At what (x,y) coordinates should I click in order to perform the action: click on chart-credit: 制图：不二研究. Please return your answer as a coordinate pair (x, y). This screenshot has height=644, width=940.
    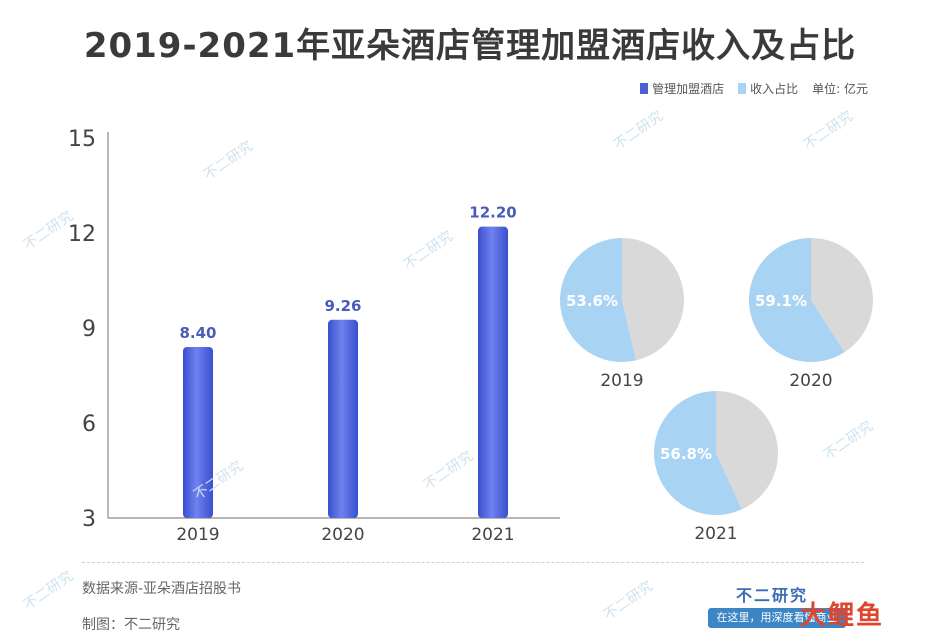
    Looking at the image, I should click on (131, 625).